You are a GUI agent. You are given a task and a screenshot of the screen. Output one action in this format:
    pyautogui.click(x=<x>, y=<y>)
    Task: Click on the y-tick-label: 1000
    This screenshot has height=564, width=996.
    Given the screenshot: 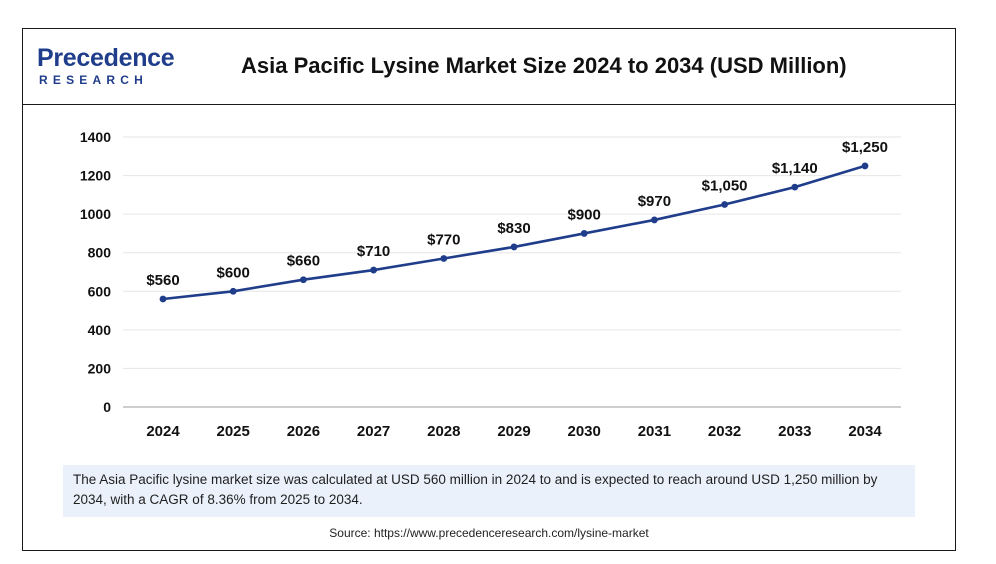 What is the action you would take?
    pyautogui.click(x=95, y=214)
    